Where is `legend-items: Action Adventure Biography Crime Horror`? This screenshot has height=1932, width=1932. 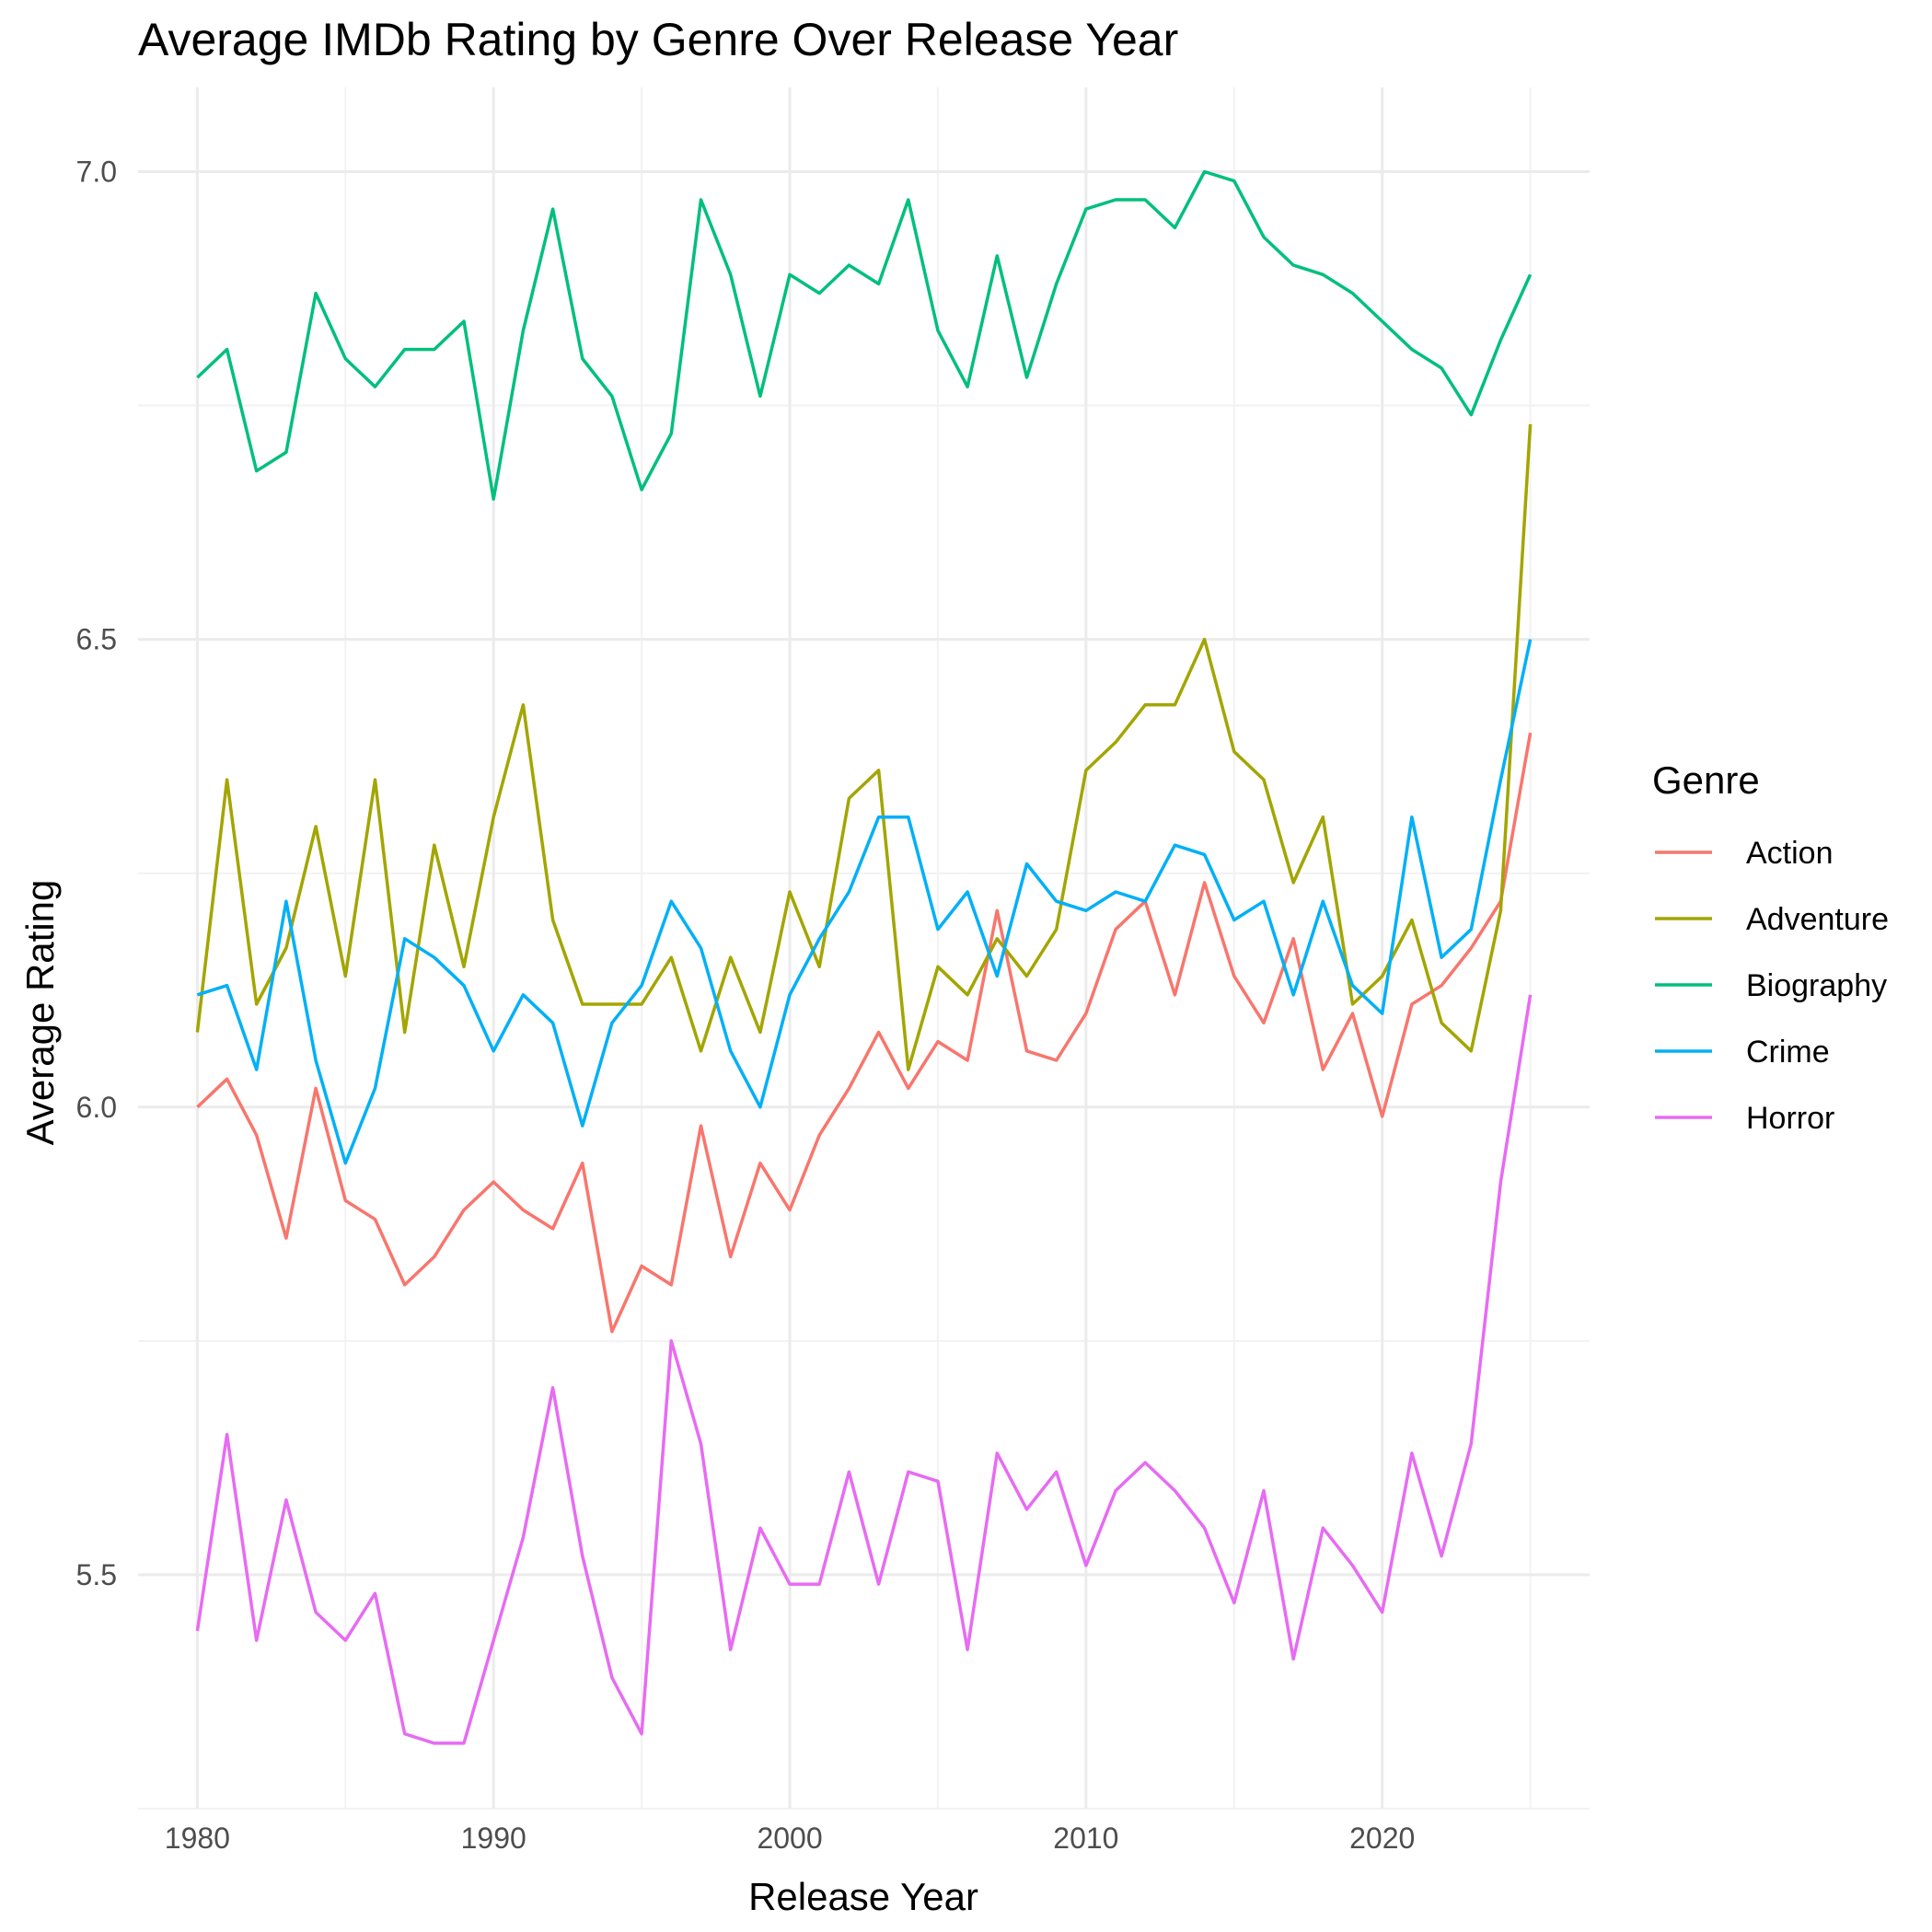
legend-items: Action Adventure Biography Crime Horror is located at coordinates (1772, 986).